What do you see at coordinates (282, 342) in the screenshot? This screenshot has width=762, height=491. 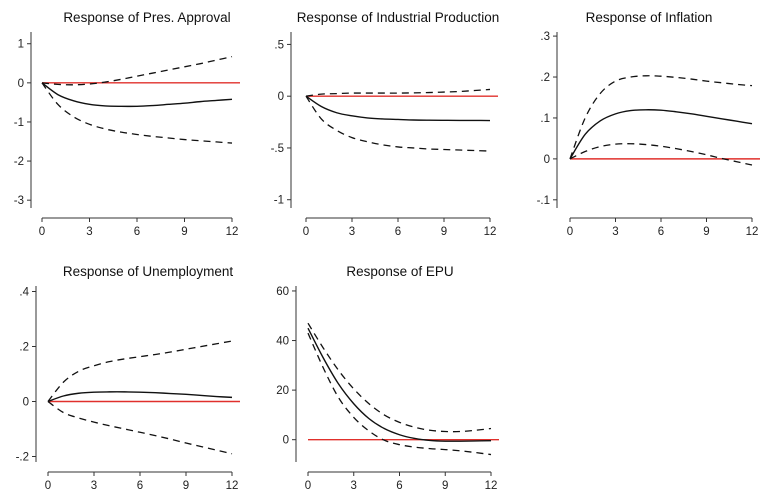 I see `y-tick-label: 40` at bounding box center [282, 342].